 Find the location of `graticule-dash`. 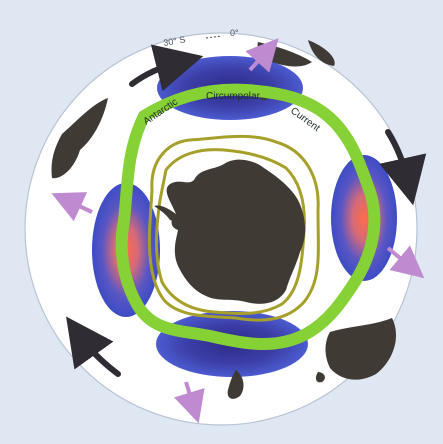

graticule-dash is located at coordinates (214, 37).